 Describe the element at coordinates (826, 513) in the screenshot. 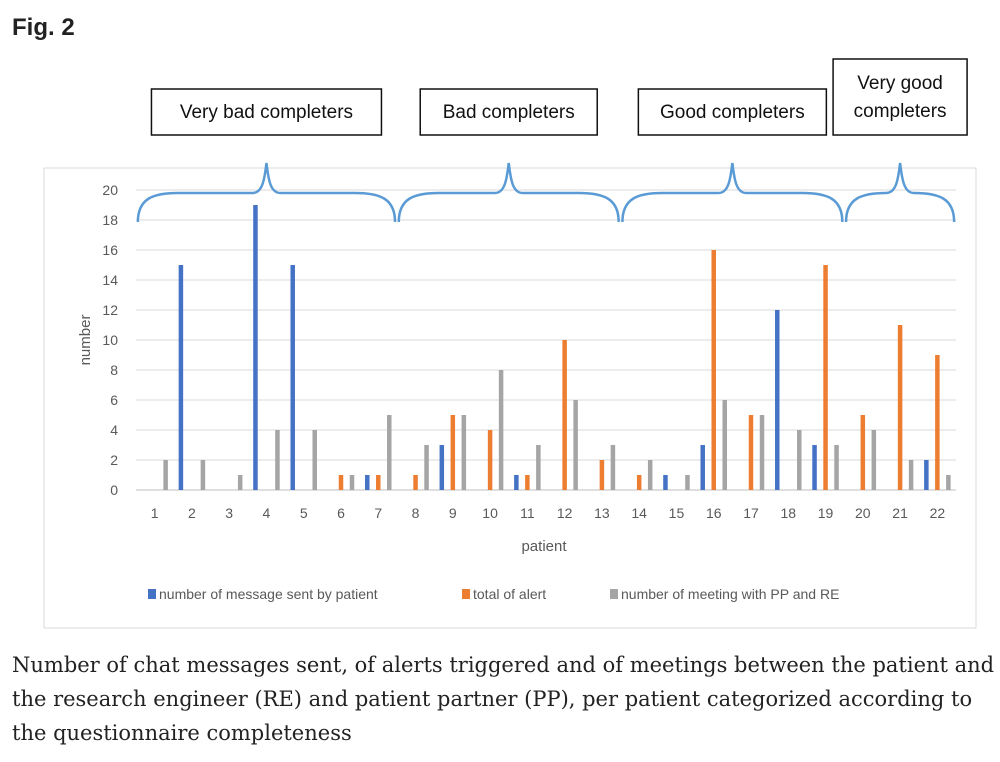

I see `x-tick-label: 19` at that location.